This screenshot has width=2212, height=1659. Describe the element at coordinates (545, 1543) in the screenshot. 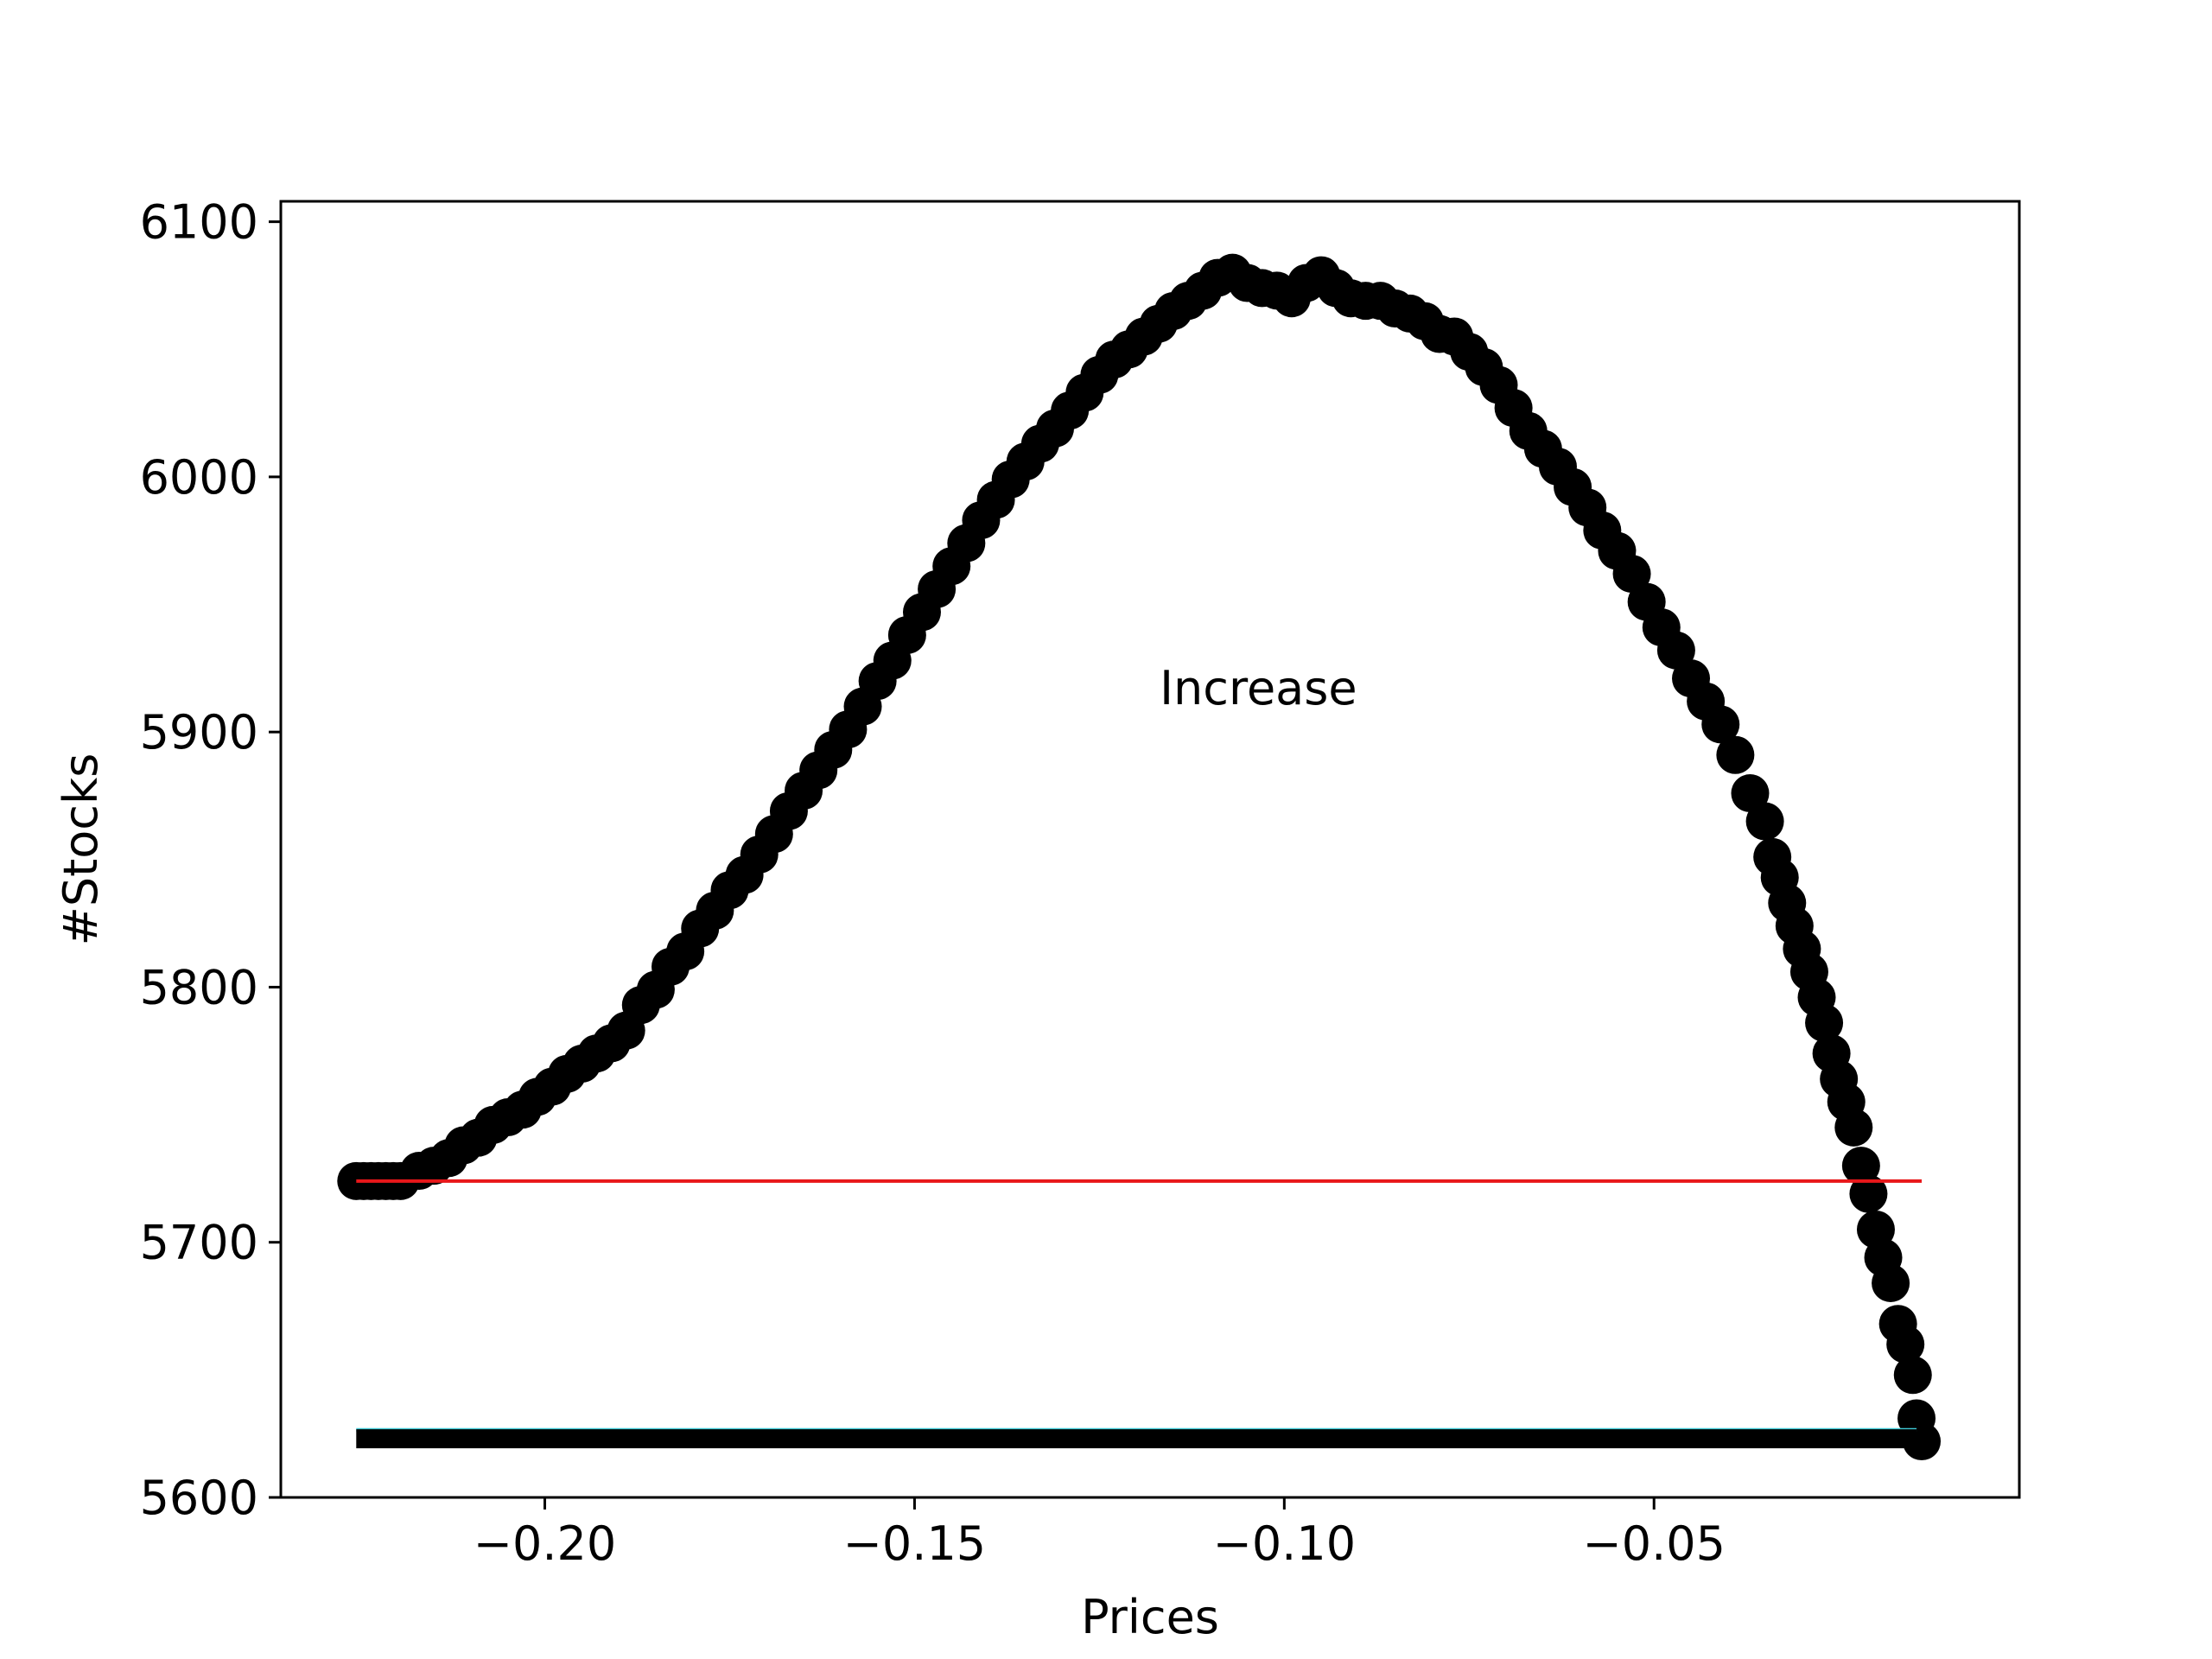

I see `x-tick-label: −0.20` at that location.